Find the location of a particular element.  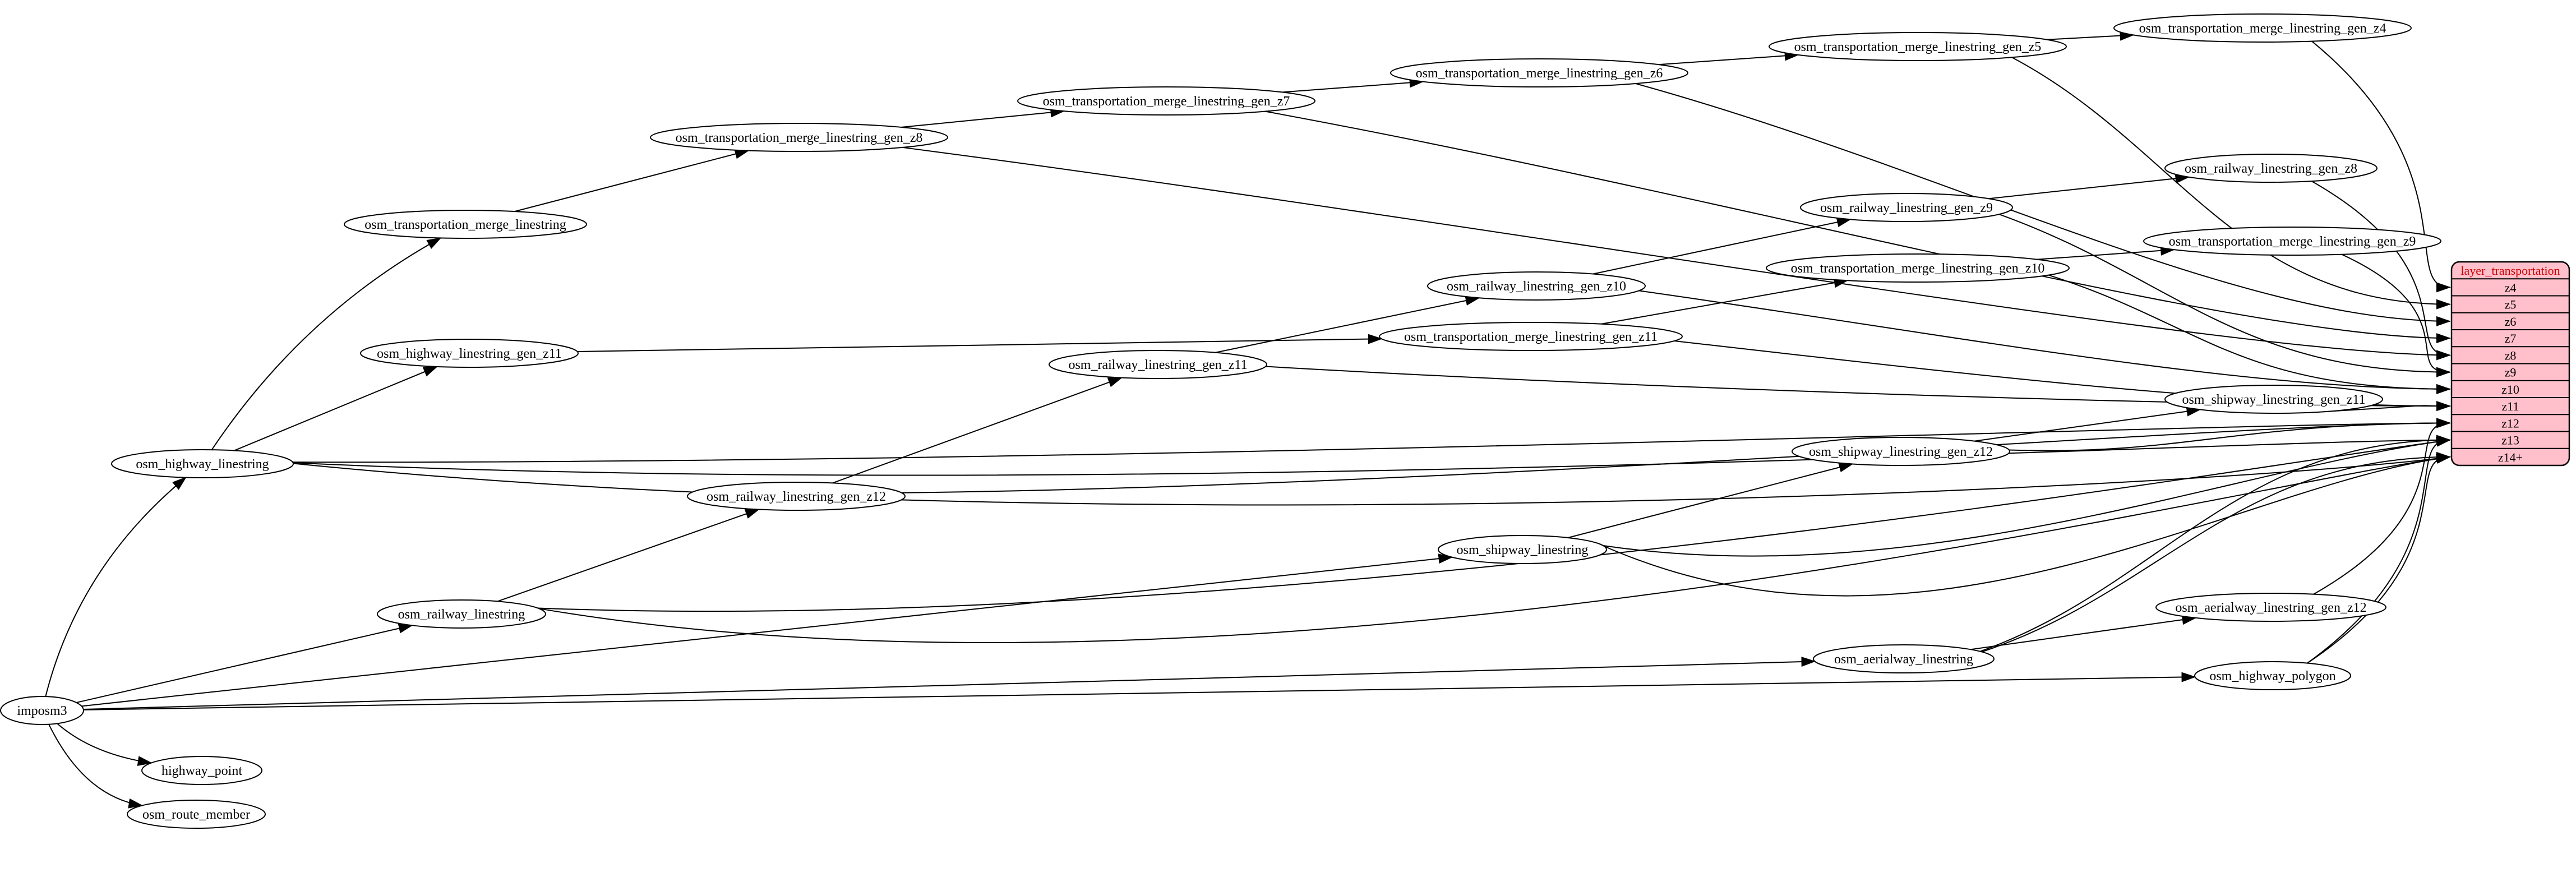

node-label-highway_point: highway_point is located at coordinates (201, 771).